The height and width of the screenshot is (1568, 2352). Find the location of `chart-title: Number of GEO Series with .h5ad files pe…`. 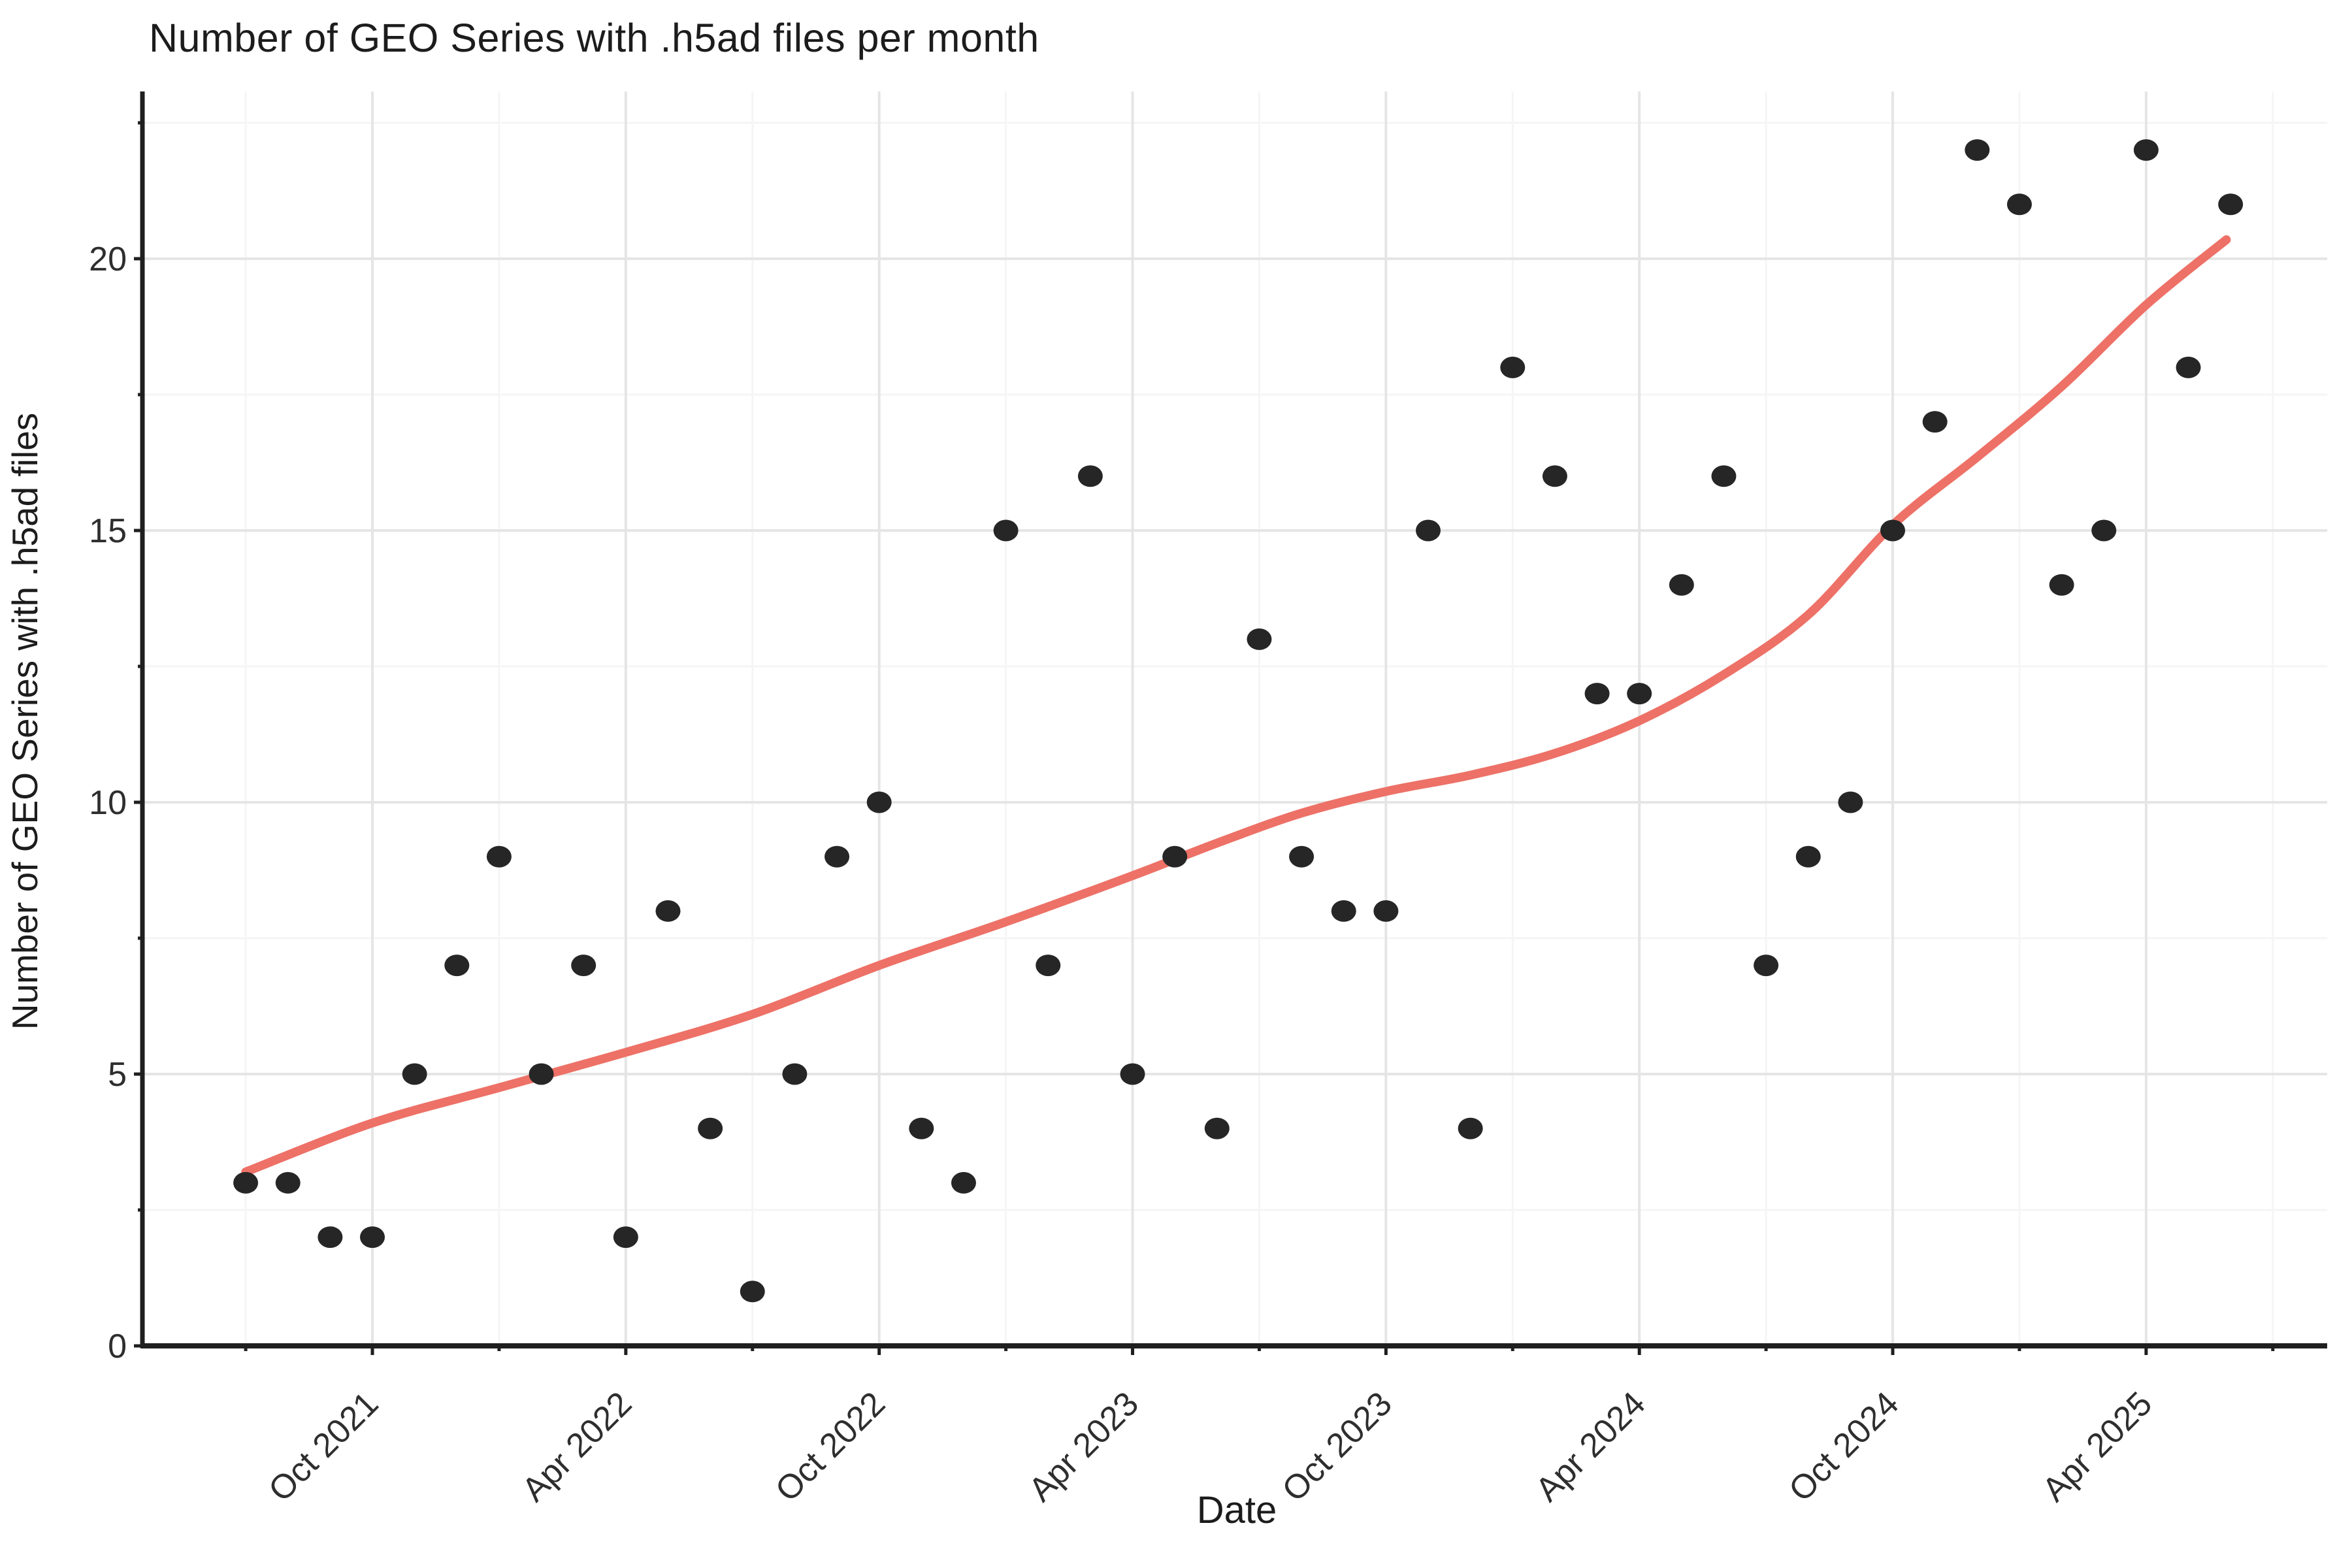

chart-title: Number of GEO Series with .h5ad files pe… is located at coordinates (594, 38).